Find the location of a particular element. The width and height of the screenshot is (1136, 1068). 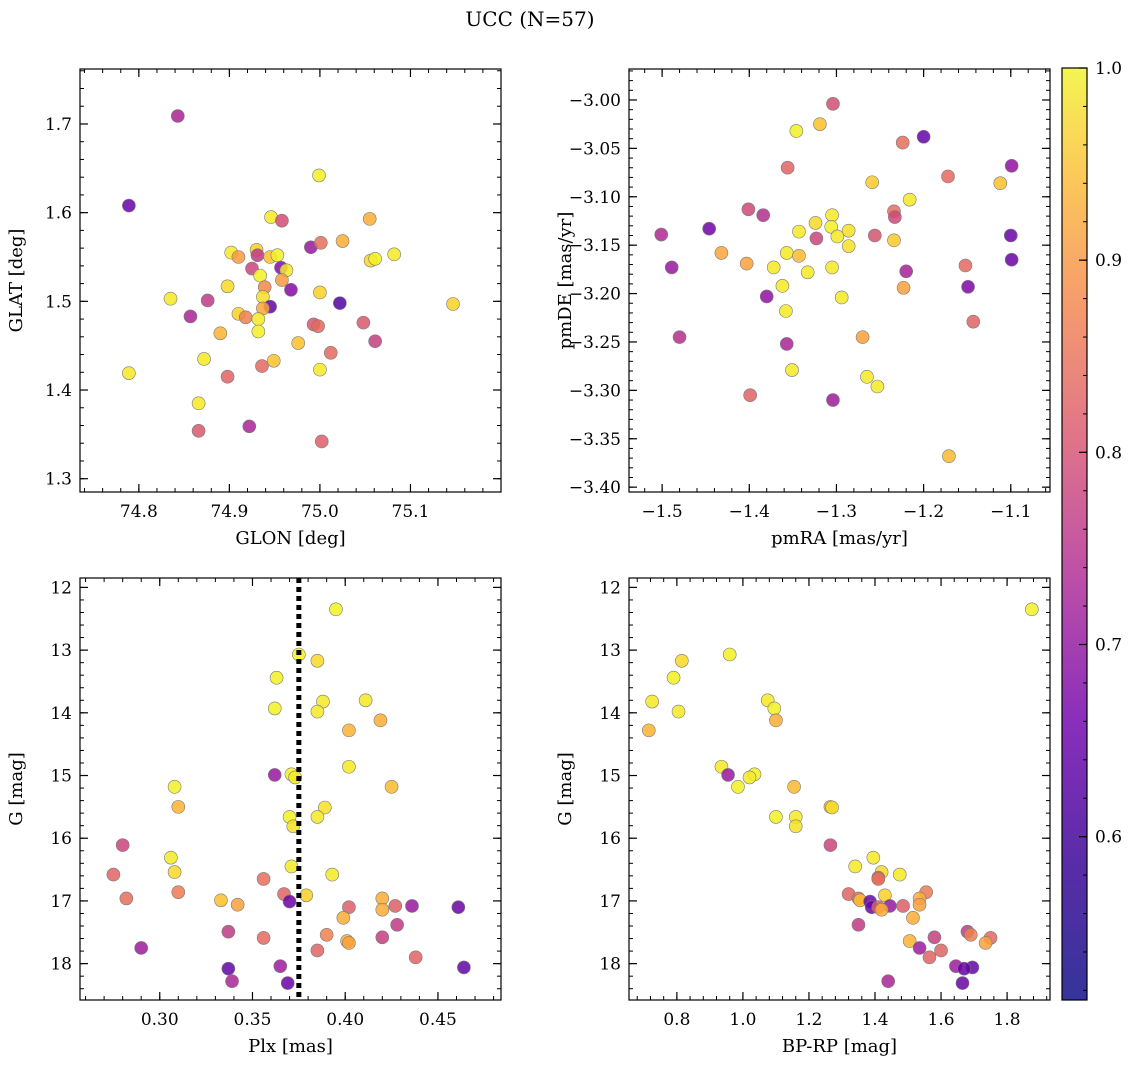

y-tick-label: 18 is located at coordinates (61, 965).